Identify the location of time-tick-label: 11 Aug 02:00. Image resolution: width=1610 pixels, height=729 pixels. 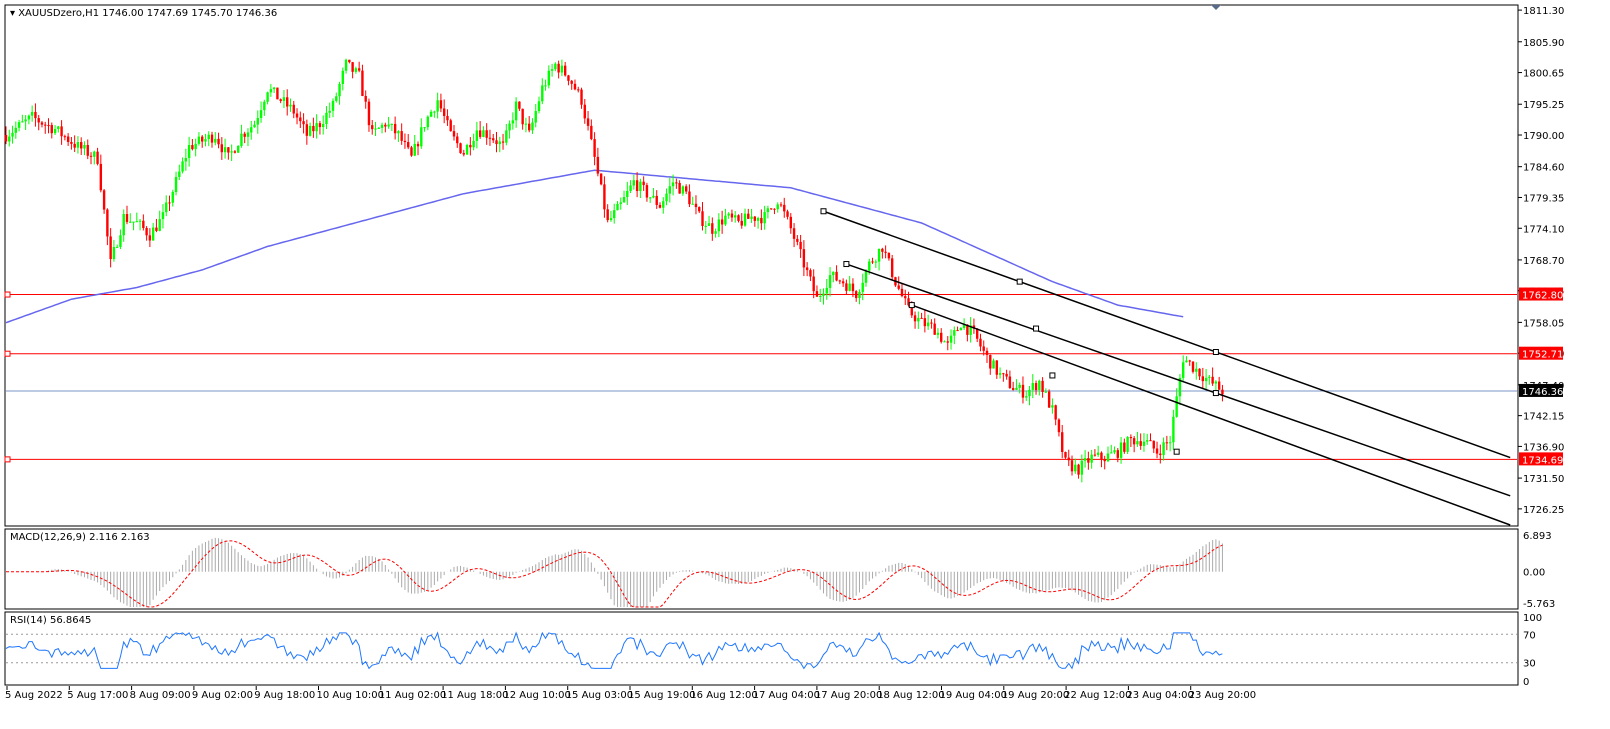
(412, 695).